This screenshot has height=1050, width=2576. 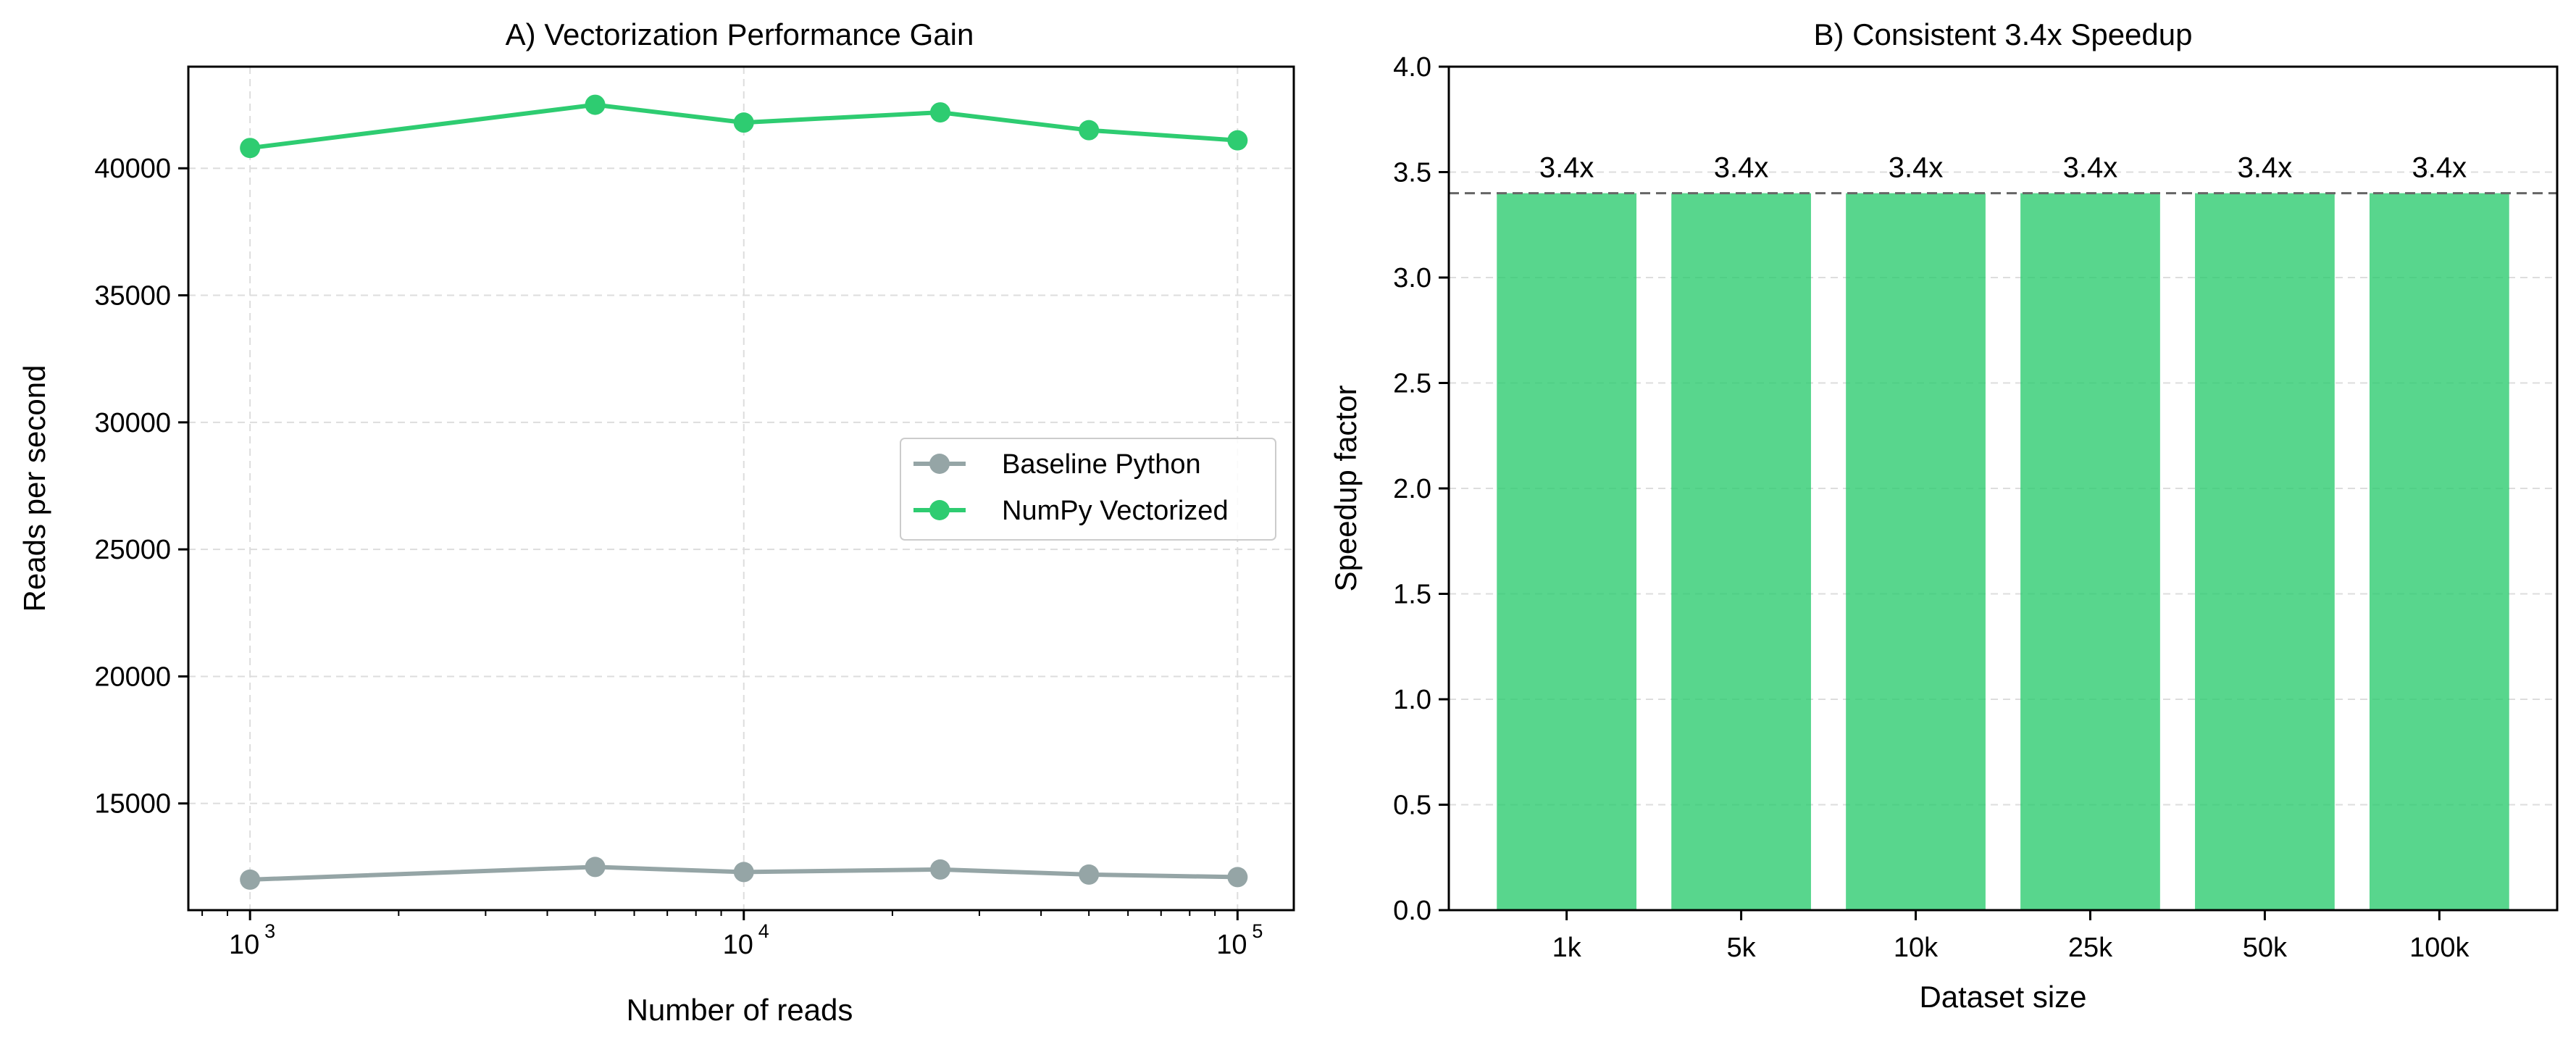 I want to click on x-tick-label: 5k, so click(x=1742, y=948).